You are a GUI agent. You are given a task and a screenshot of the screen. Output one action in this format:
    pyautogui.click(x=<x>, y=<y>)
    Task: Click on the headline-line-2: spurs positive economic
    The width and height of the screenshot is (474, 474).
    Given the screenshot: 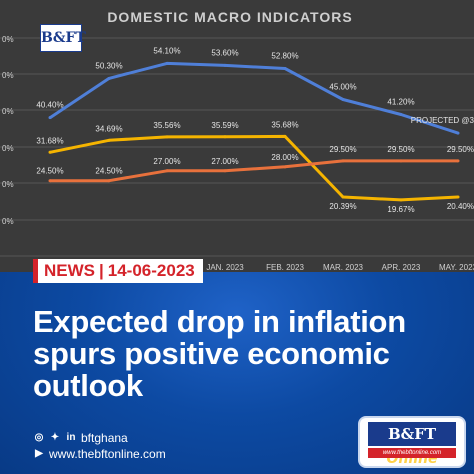 What is the action you would take?
    pyautogui.click(x=211, y=353)
    